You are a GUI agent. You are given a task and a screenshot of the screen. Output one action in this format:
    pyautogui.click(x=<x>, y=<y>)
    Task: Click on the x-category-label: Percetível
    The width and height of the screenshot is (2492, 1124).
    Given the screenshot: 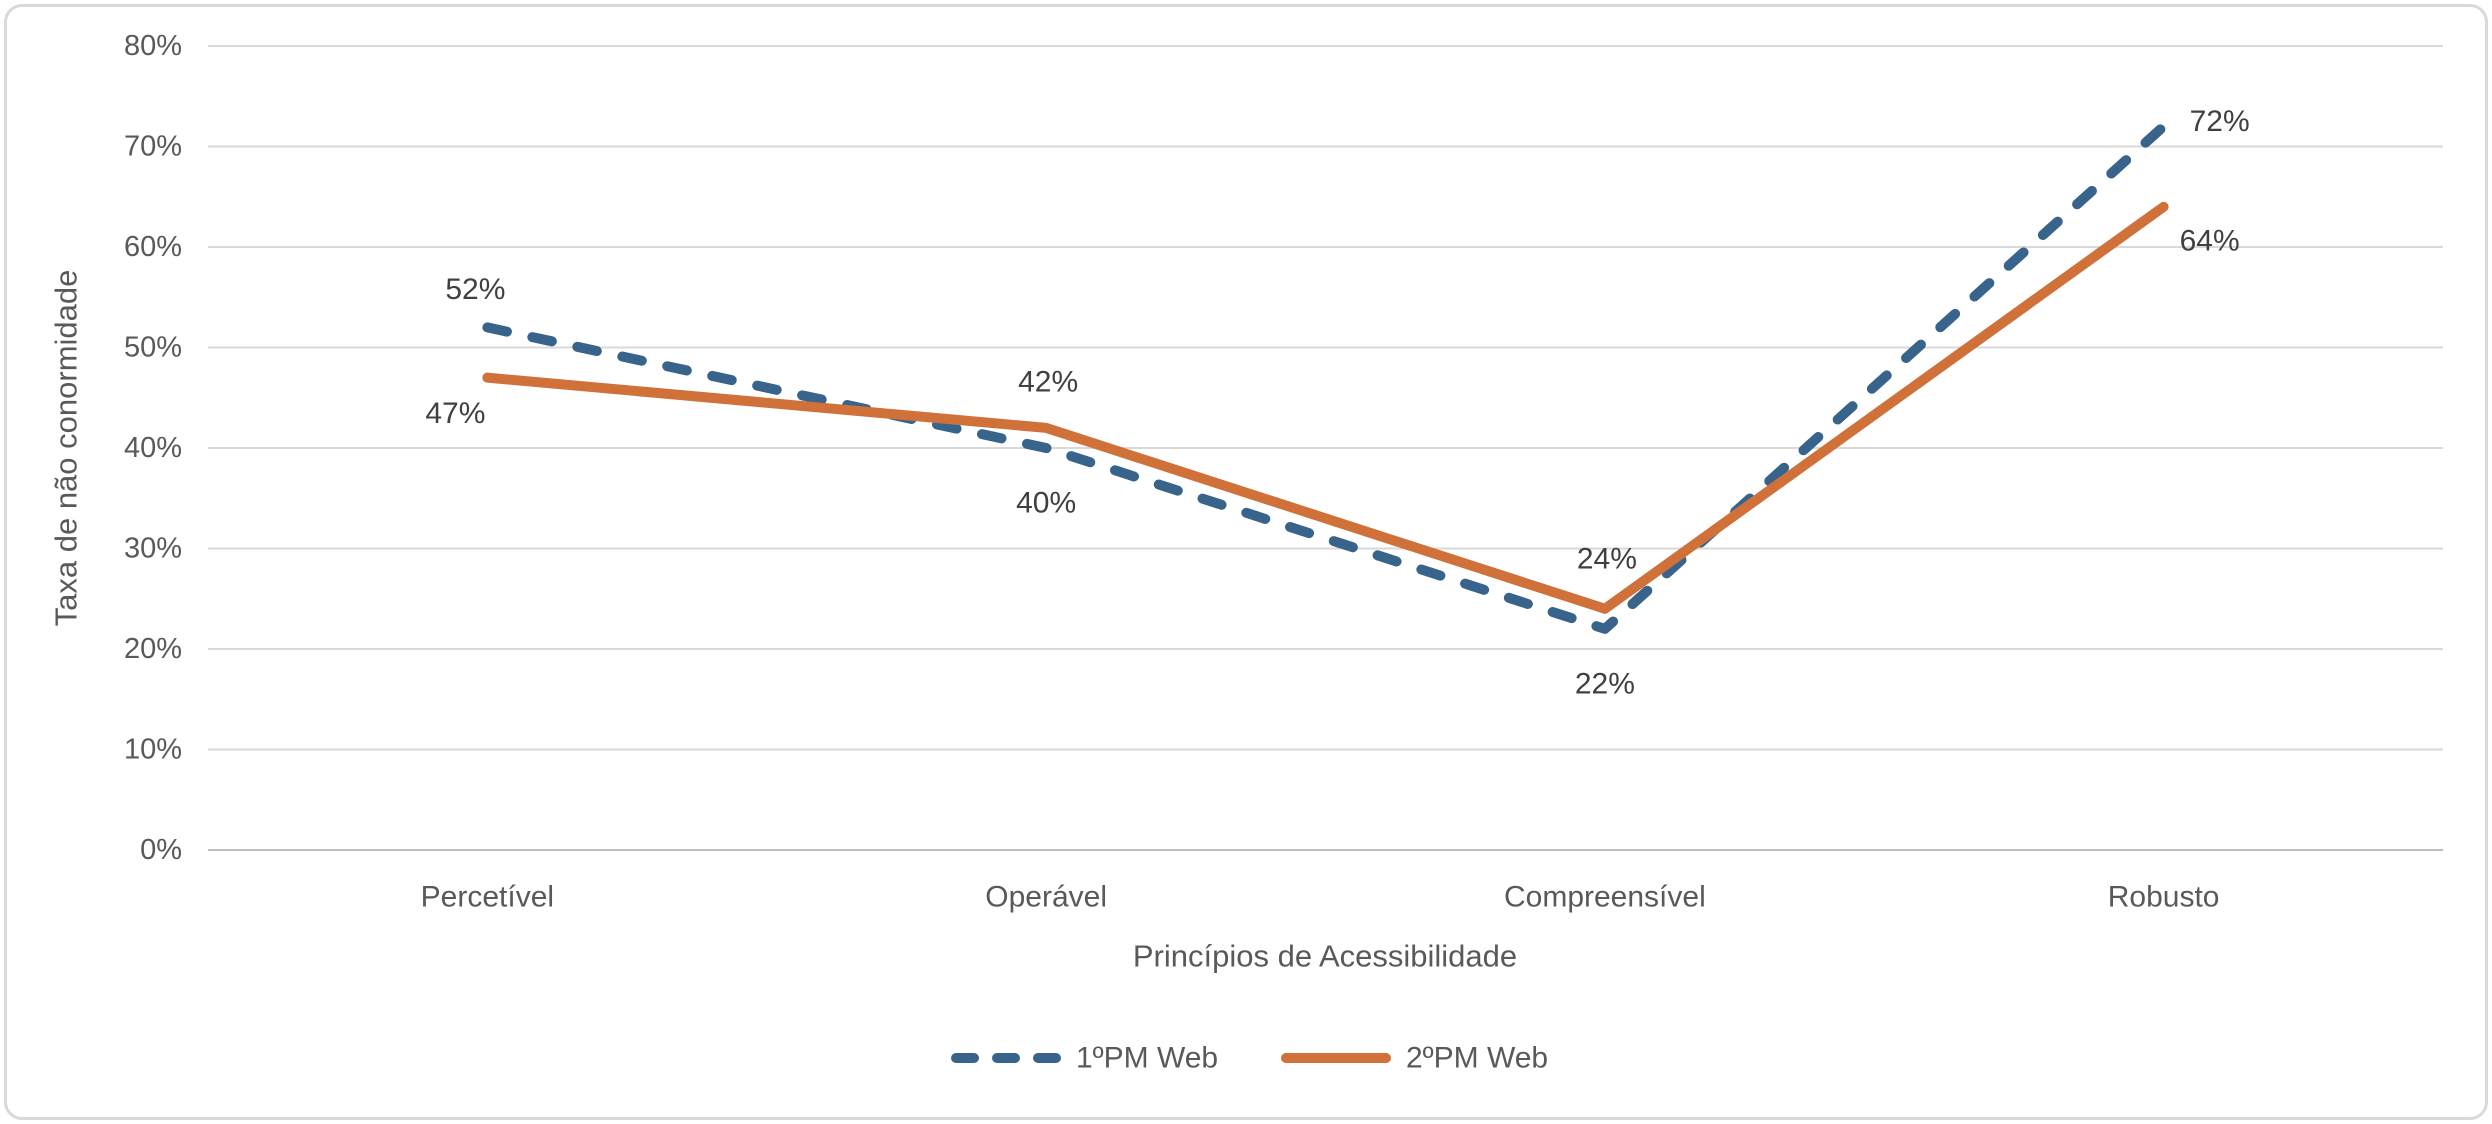 What is the action you would take?
    pyautogui.click(x=487, y=897)
    